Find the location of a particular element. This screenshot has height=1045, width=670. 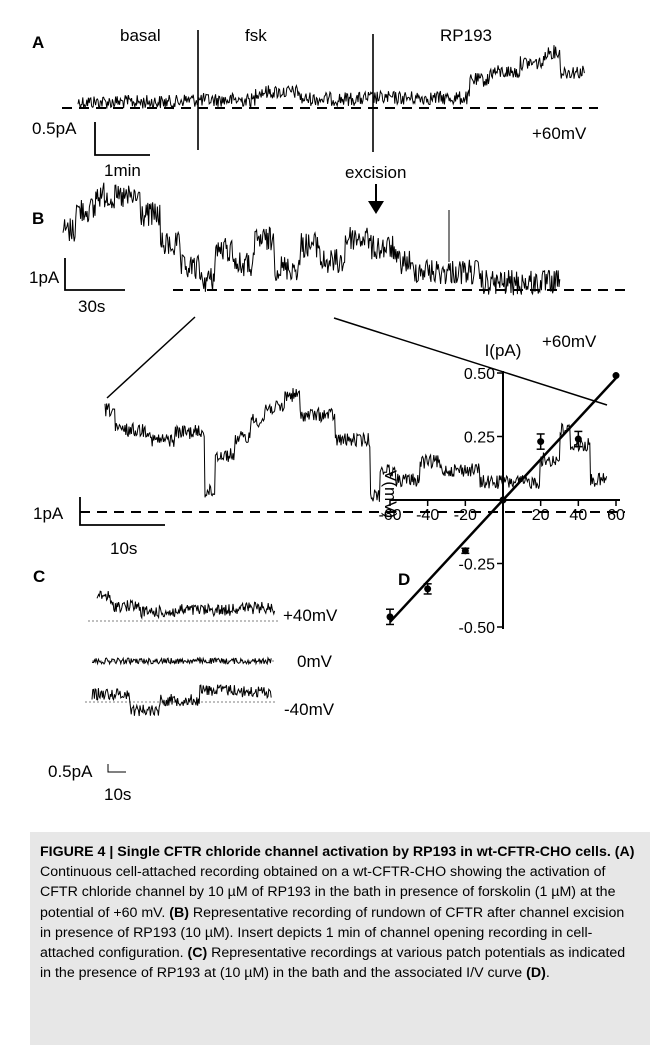

panel-b-scalebar is located at coordinates (94, 274).